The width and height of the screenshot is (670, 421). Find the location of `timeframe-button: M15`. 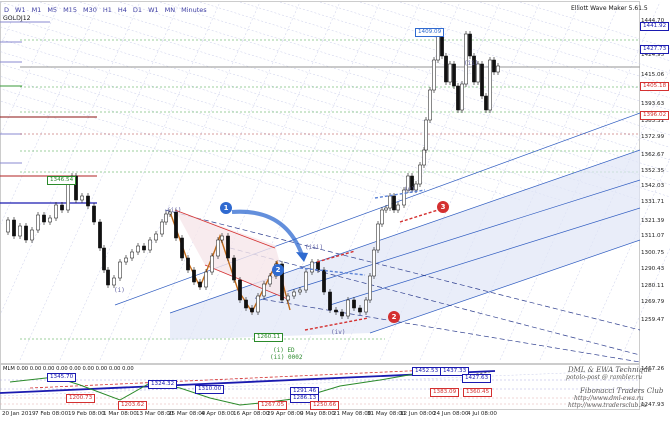

timeframe-button: M15 is located at coordinates (70, 10).